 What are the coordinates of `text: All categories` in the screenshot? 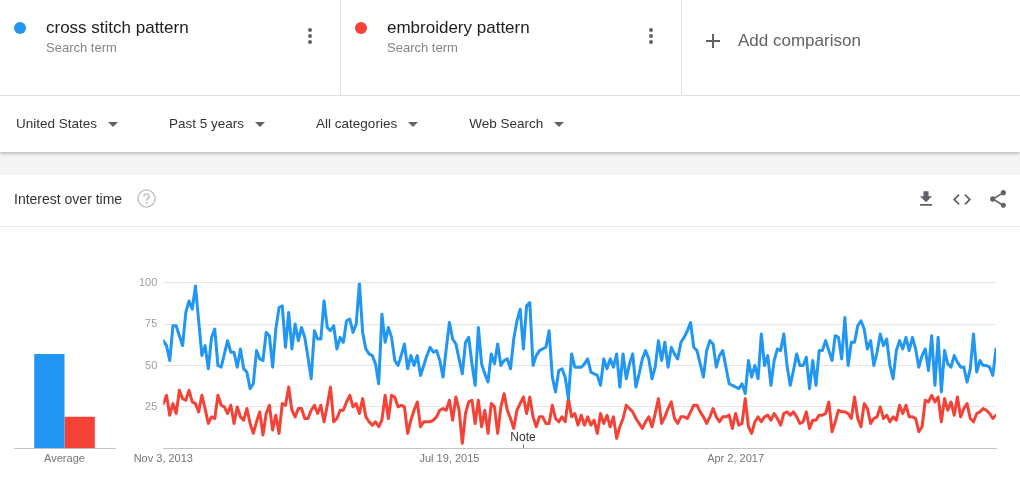 It's located at (357, 124).